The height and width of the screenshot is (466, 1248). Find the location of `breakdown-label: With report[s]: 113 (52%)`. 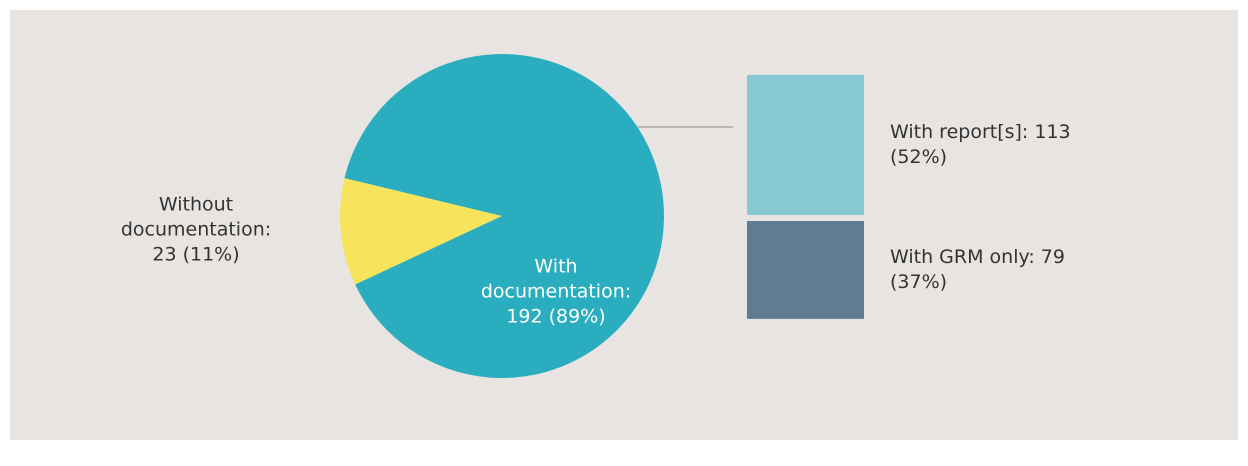

breakdown-label: With report[s]: 113 (52%) is located at coordinates (980, 144).